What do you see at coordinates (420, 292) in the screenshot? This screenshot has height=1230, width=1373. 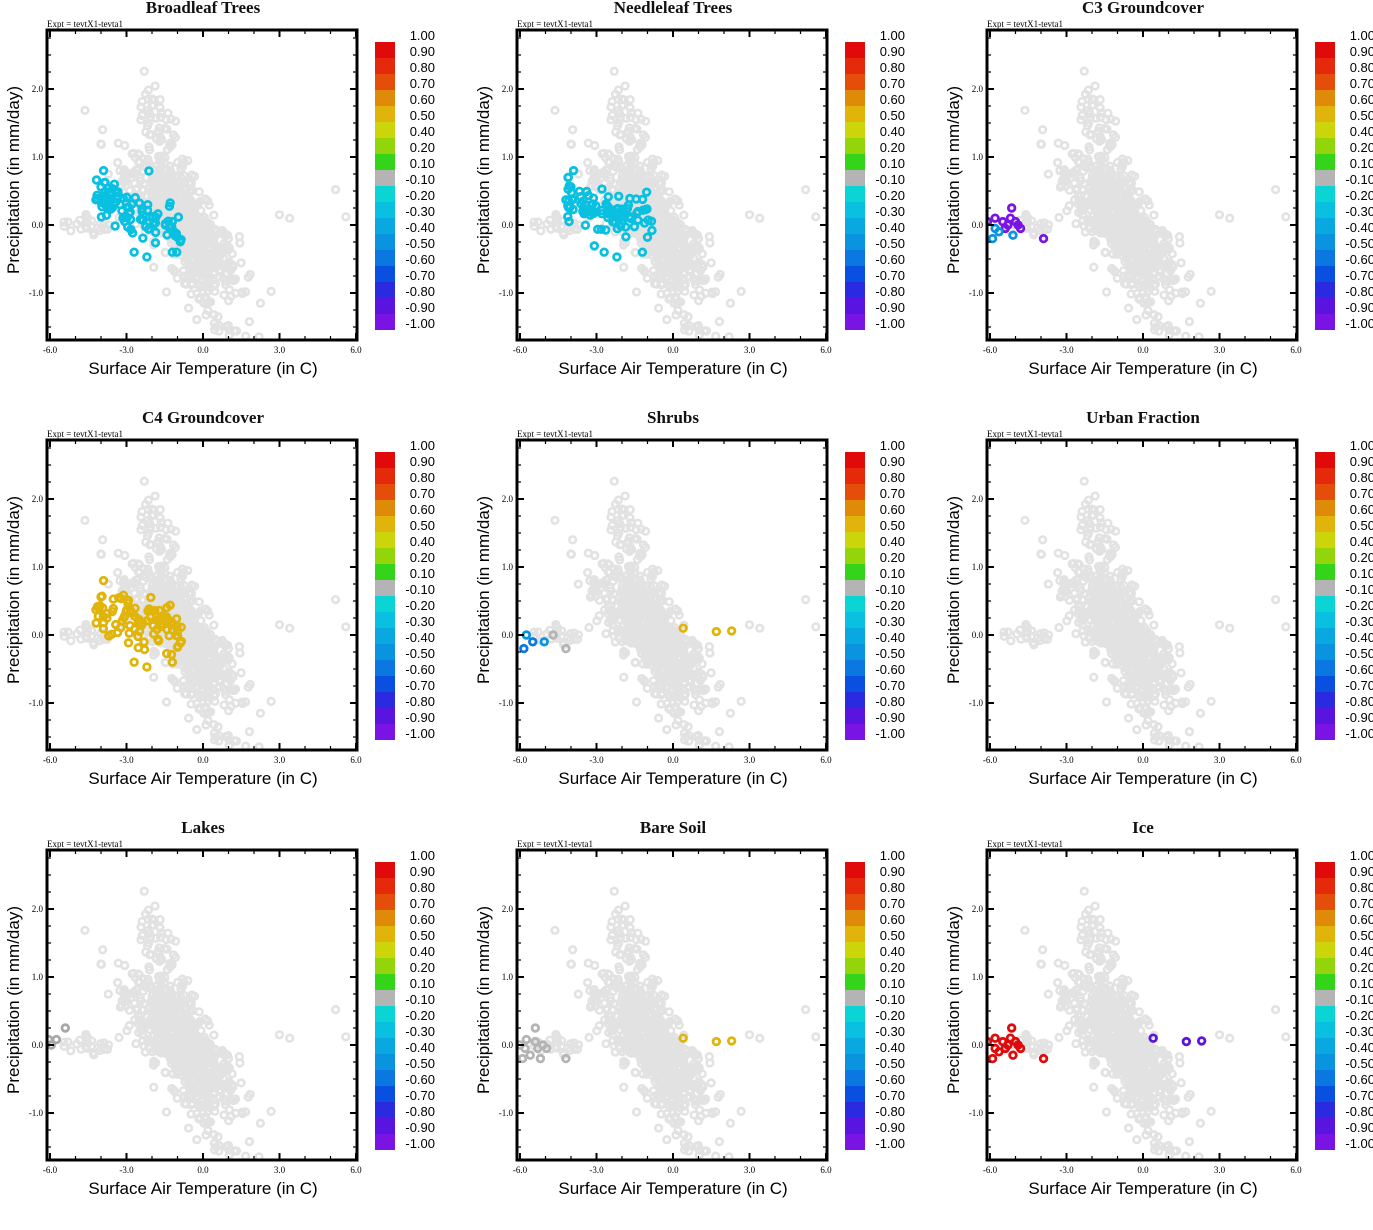 I see `colorbar-label: -0.80` at bounding box center [420, 292].